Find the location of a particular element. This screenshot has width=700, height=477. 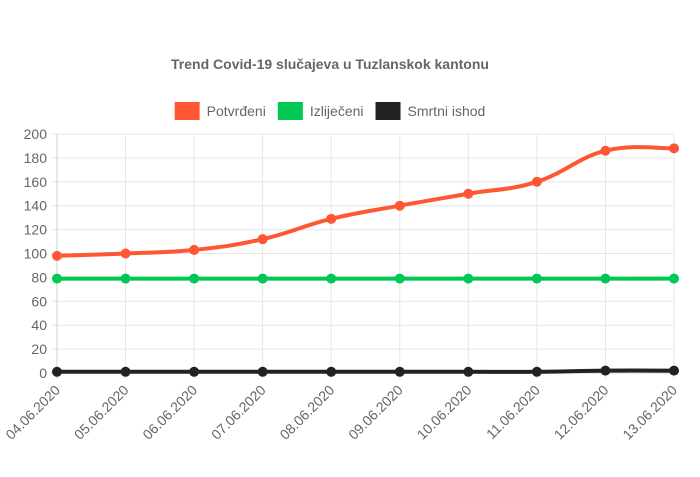

legend-item: Smrtni ishod is located at coordinates (430, 111).